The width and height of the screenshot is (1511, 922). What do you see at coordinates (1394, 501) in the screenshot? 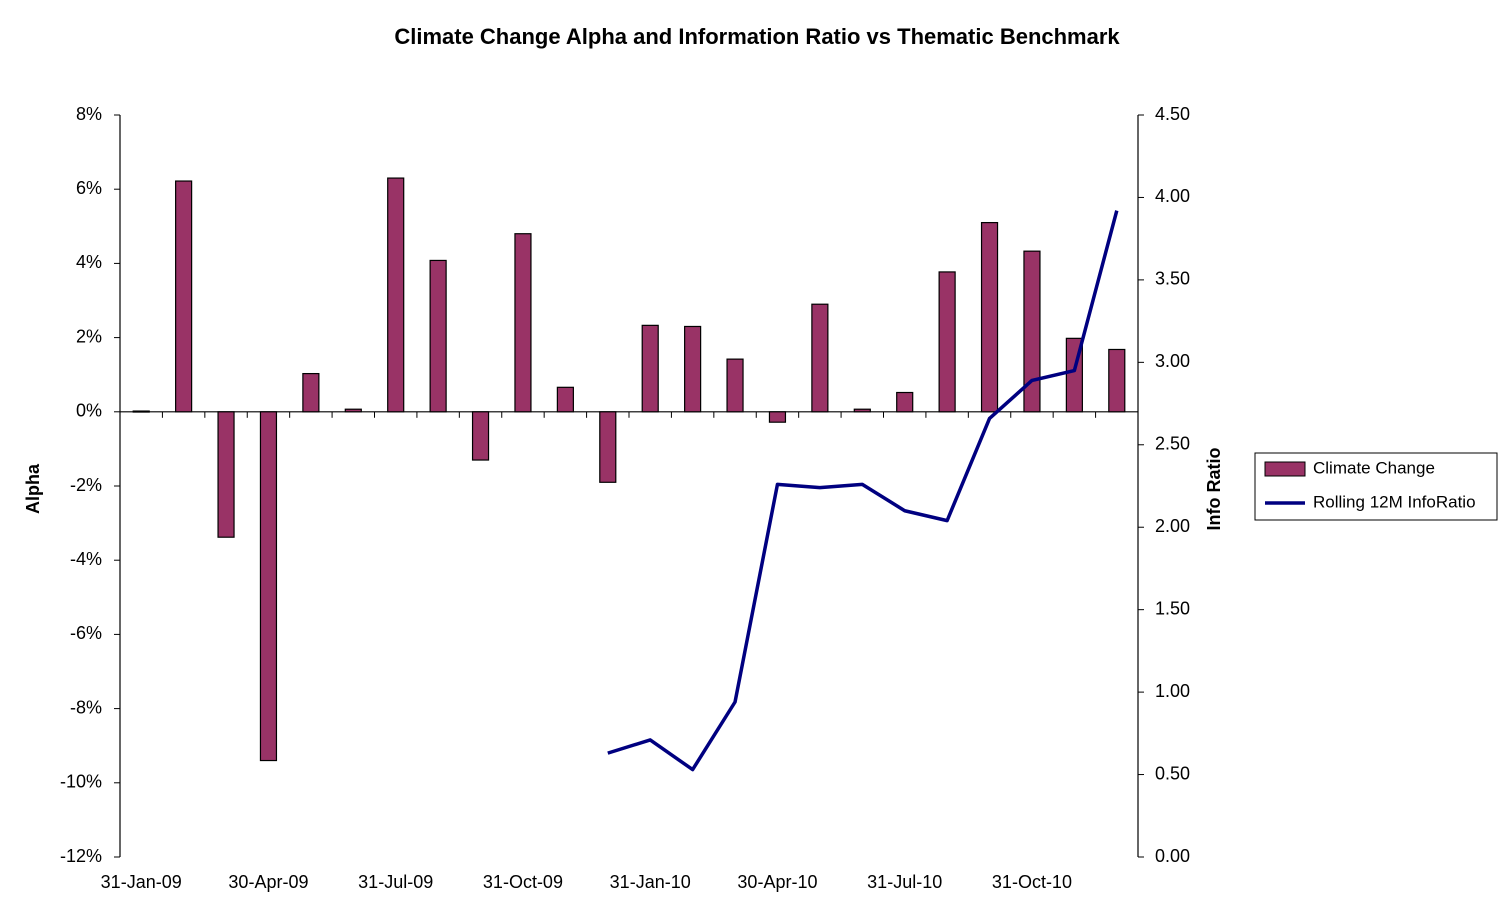
I see `legend-label: Rolling 12M InfoRatio` at bounding box center [1394, 501].